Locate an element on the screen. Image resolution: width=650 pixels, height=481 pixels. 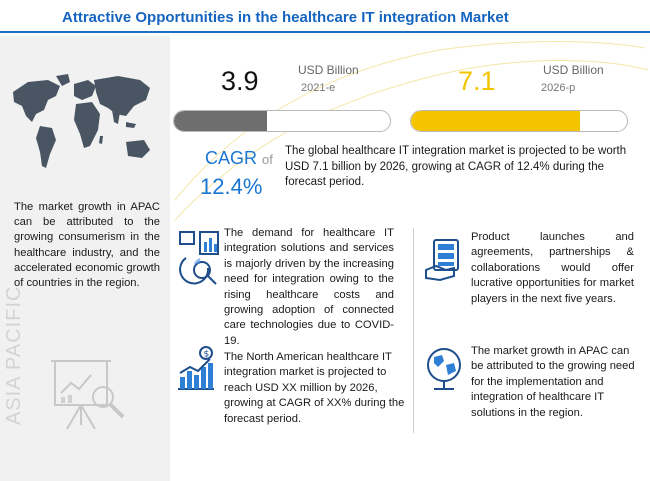
money-hand-icon is located at coordinates (442, 260).